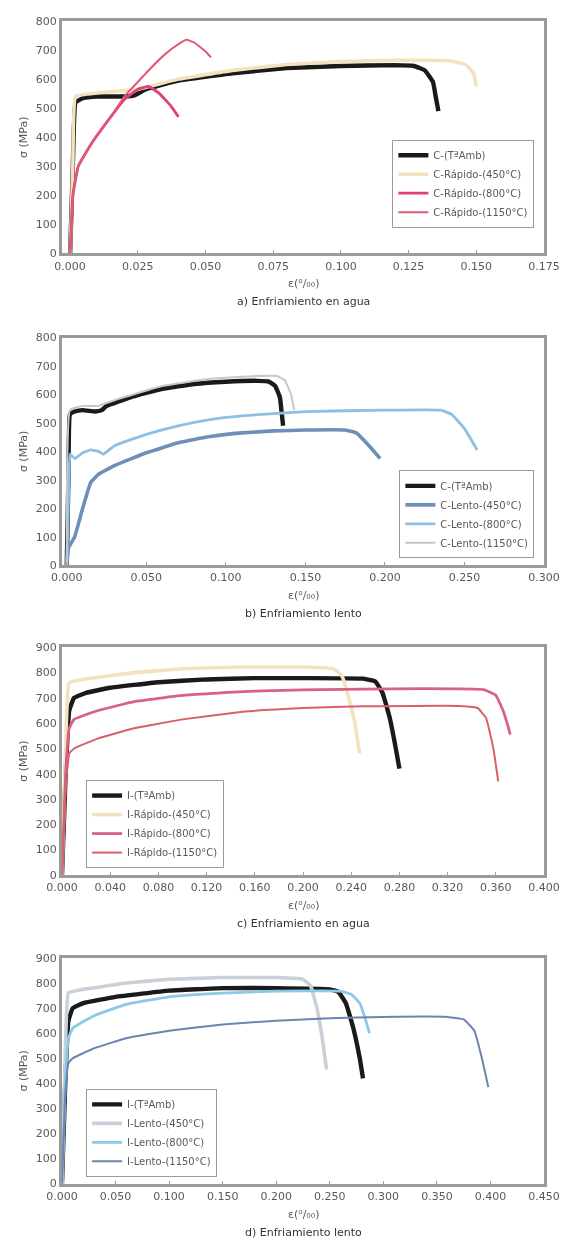 The height and width of the screenshot is (1259, 570). Describe the element at coordinates (447, 888) in the screenshot. I see `x-tick-label: 0.320` at that location.